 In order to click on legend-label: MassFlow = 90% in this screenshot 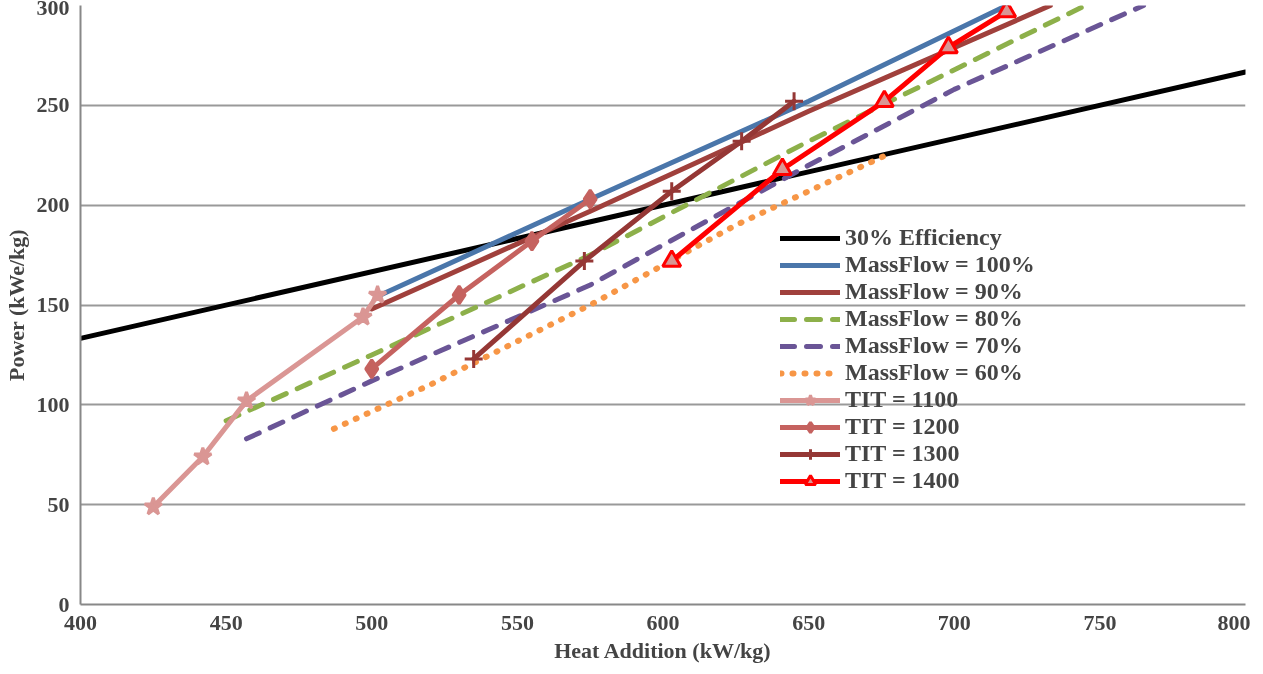, I will do `click(934, 291)`.